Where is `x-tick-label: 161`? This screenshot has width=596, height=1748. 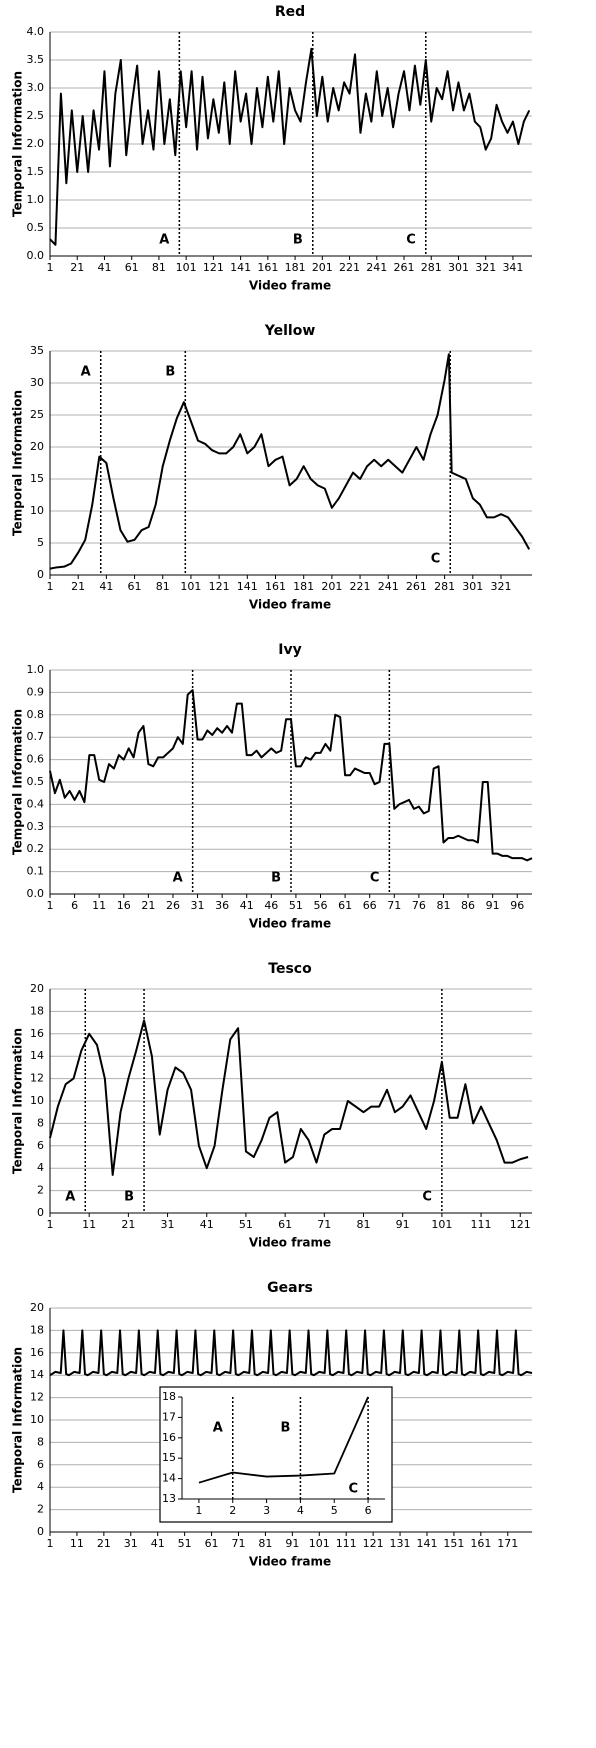 x-tick-label: 161 is located at coordinates (275, 586).